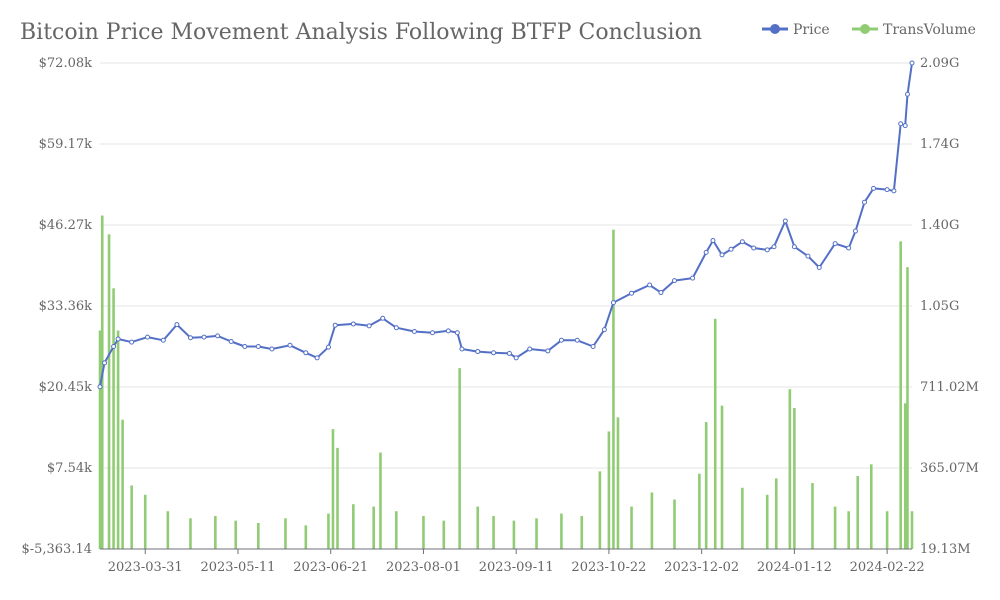 The image size is (1000, 600). I want to click on y-left-tick-label: $59.17k, so click(65, 144).